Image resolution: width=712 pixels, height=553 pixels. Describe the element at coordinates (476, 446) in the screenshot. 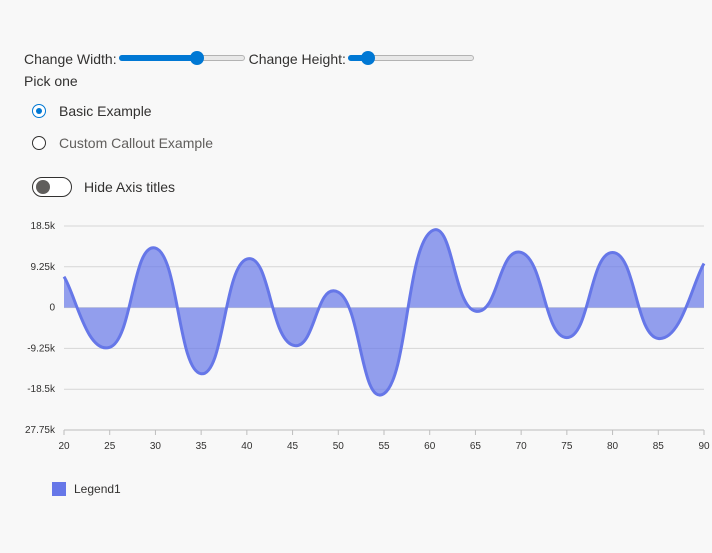

I see `x-tick-label: 65` at that location.